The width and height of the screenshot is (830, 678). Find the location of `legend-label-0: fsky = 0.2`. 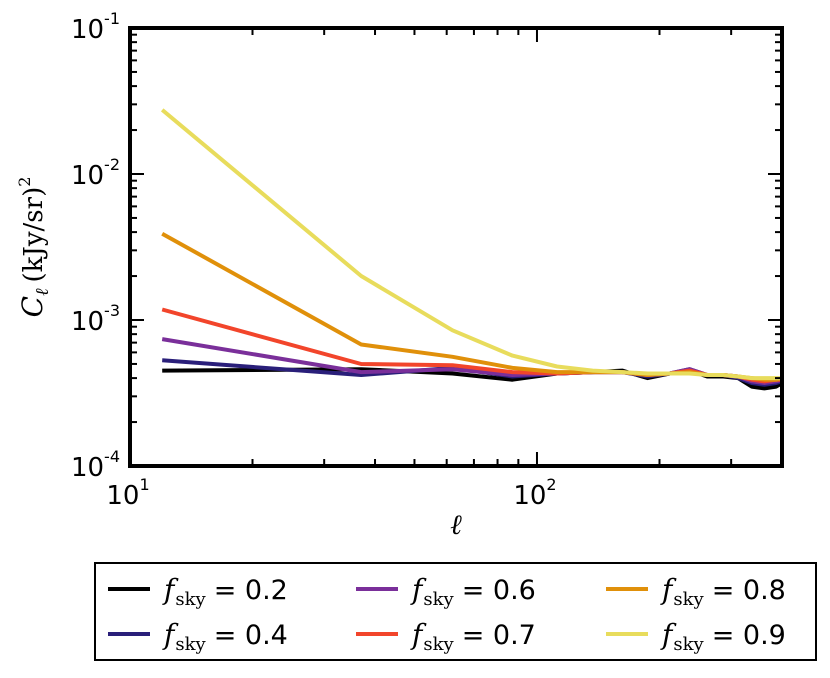

legend-label-0: fsky = 0.2 is located at coordinates (225, 591).